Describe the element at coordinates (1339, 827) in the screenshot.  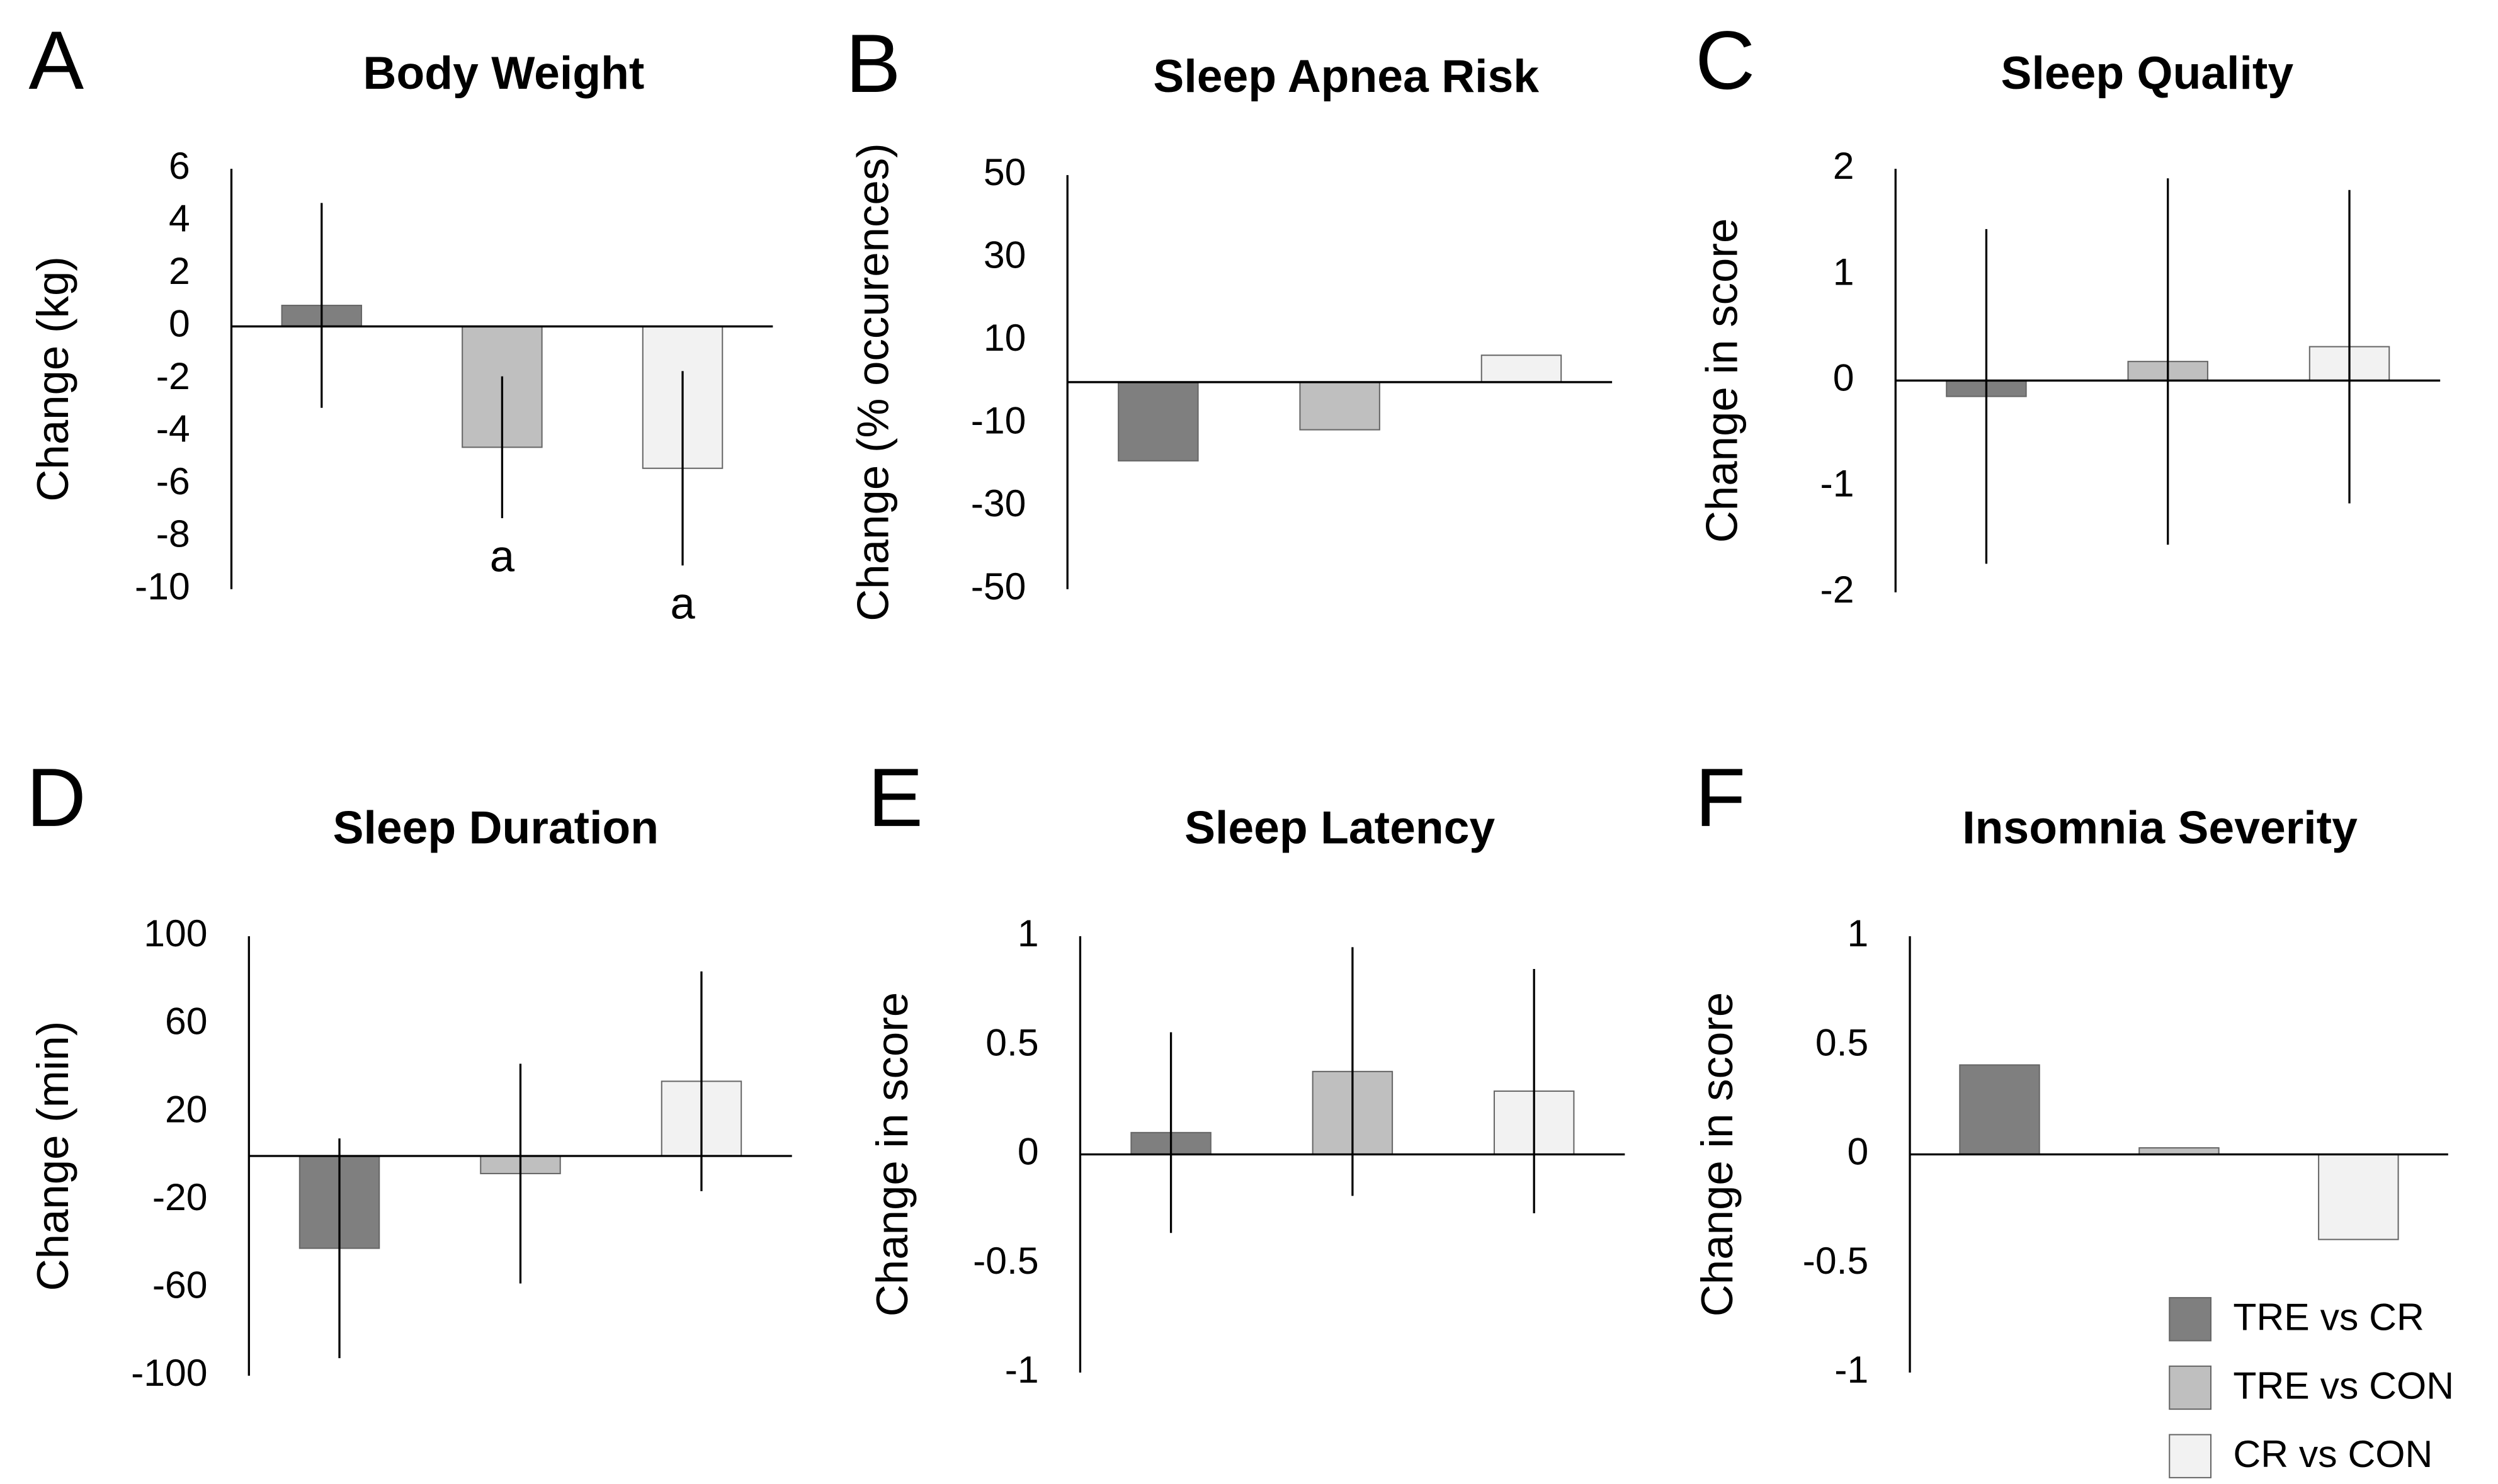
I see `chart-title: Sleep Latency` at that location.